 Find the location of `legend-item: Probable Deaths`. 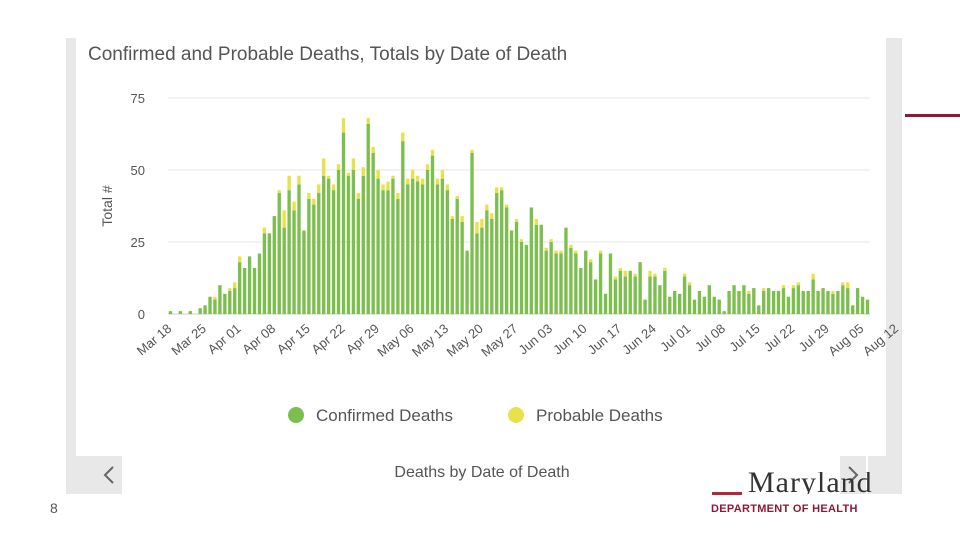

legend-item: Probable Deaths is located at coordinates (585, 415).